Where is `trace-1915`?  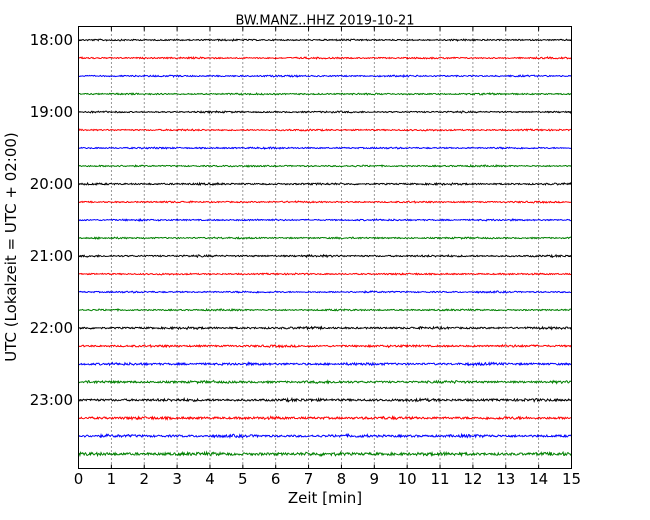
trace-1915 is located at coordinates (325, 130).